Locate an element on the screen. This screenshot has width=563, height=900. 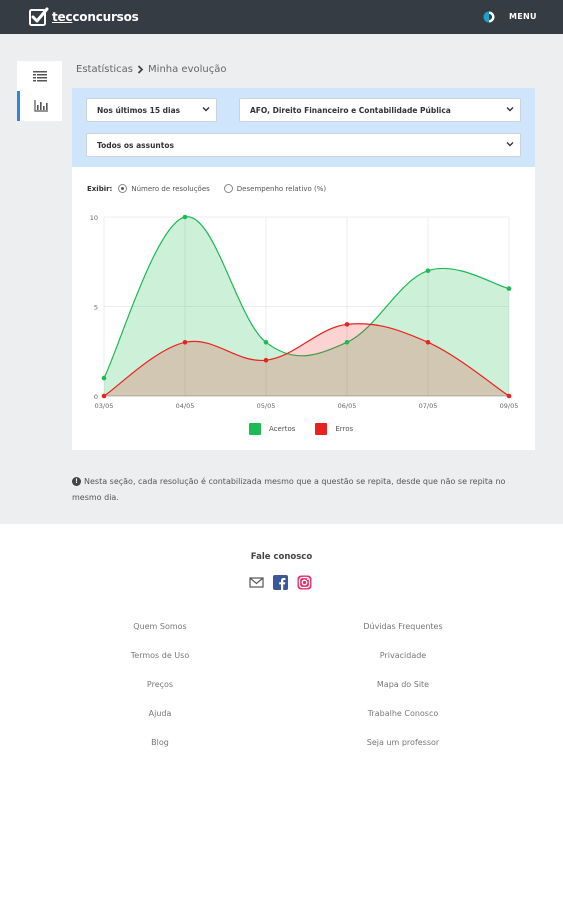
footer-link-blog: Blog is located at coordinates (160, 742).